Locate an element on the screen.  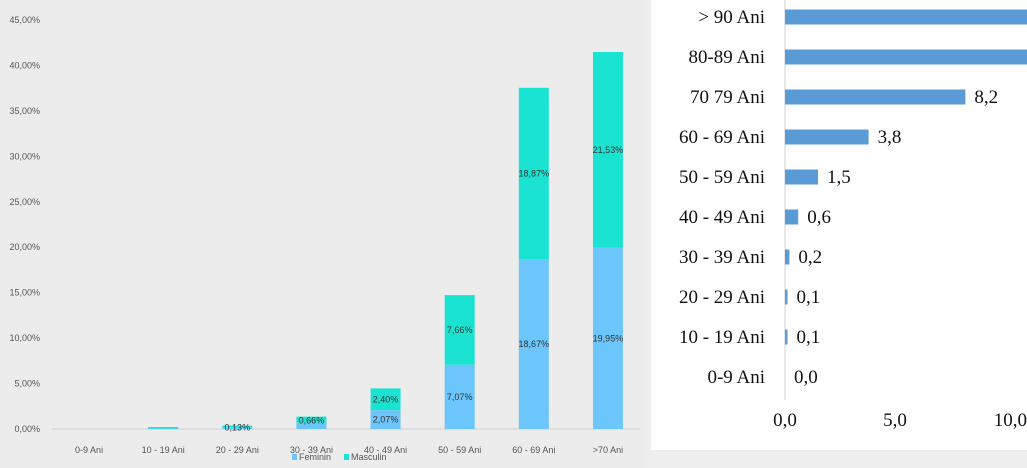
category-label: 50 - 59 Ani is located at coordinates (722, 177).